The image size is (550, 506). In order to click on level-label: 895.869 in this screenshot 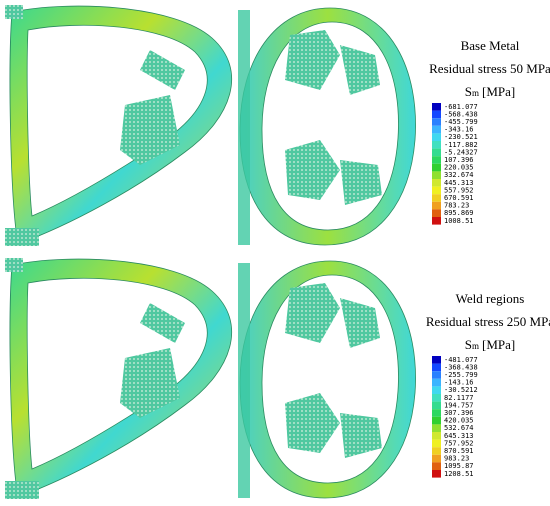, I will do `click(459, 213)`.